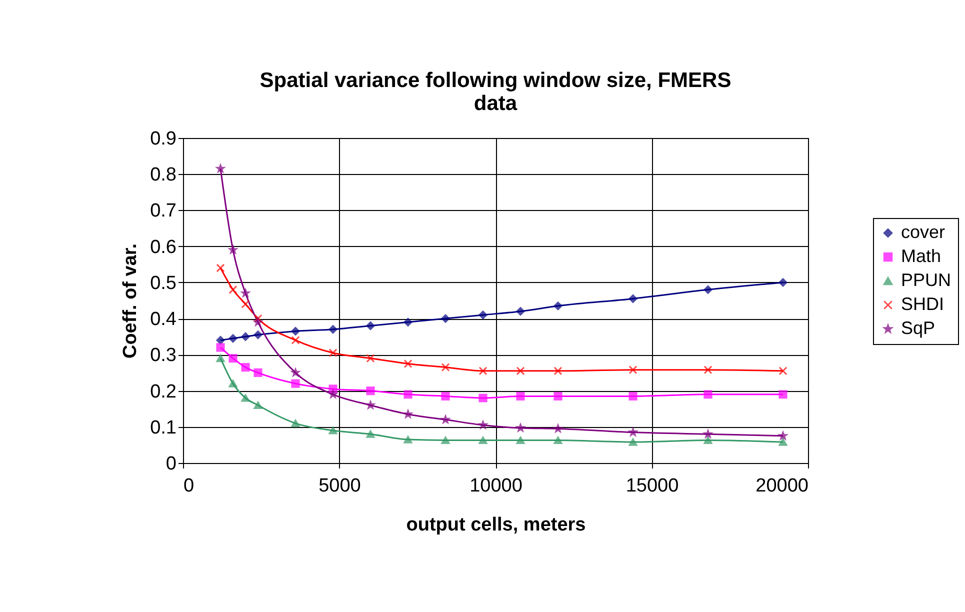 The height and width of the screenshot is (612, 965). I want to click on y-tick-label: 0.3, so click(163, 355).